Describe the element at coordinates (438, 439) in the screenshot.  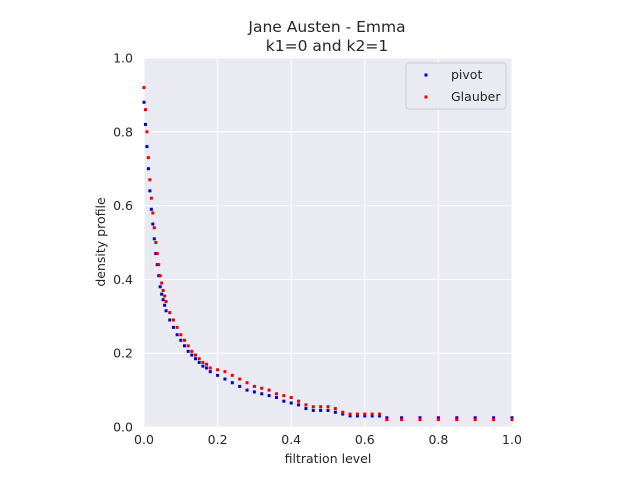
I see `x-tick-label: 0.8` at that location.